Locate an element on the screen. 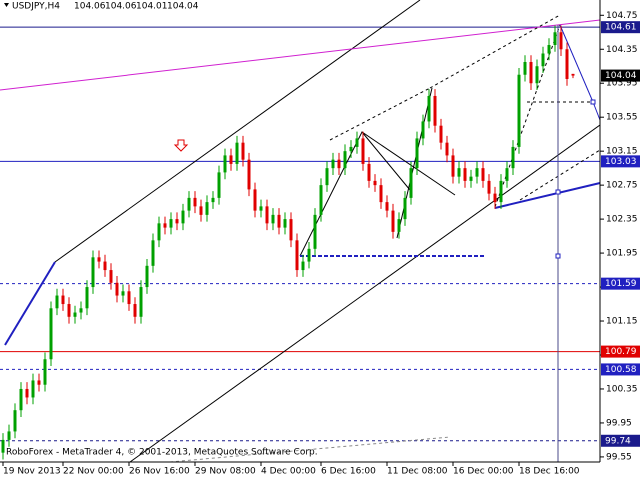  y-tick-label: 104.75 is located at coordinates (622, 16).